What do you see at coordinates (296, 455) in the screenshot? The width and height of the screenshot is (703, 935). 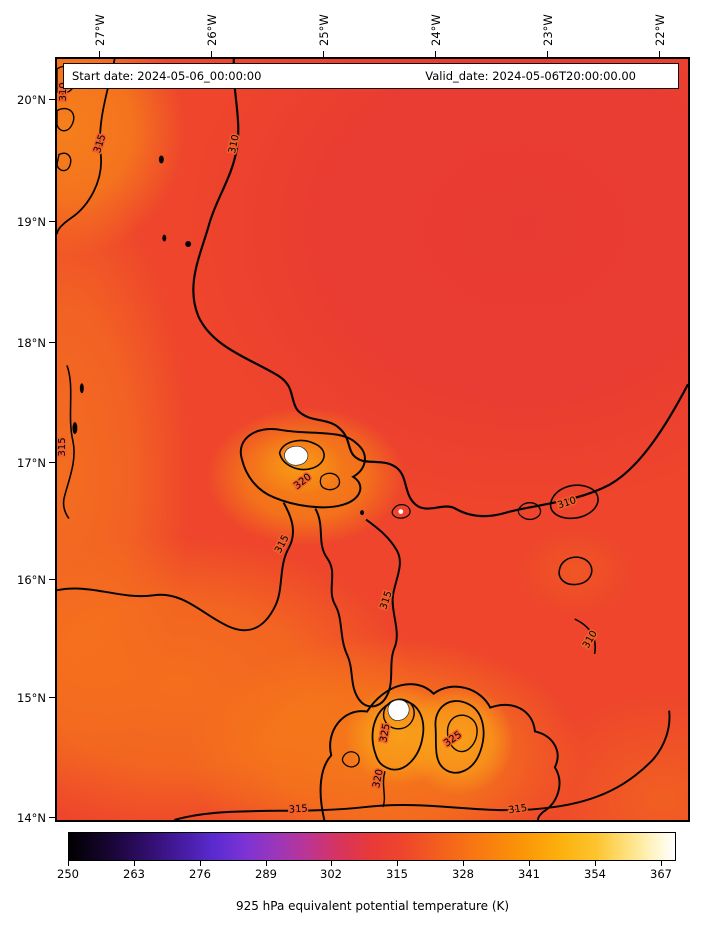 I see `white-patch-santo-antao` at bounding box center [296, 455].